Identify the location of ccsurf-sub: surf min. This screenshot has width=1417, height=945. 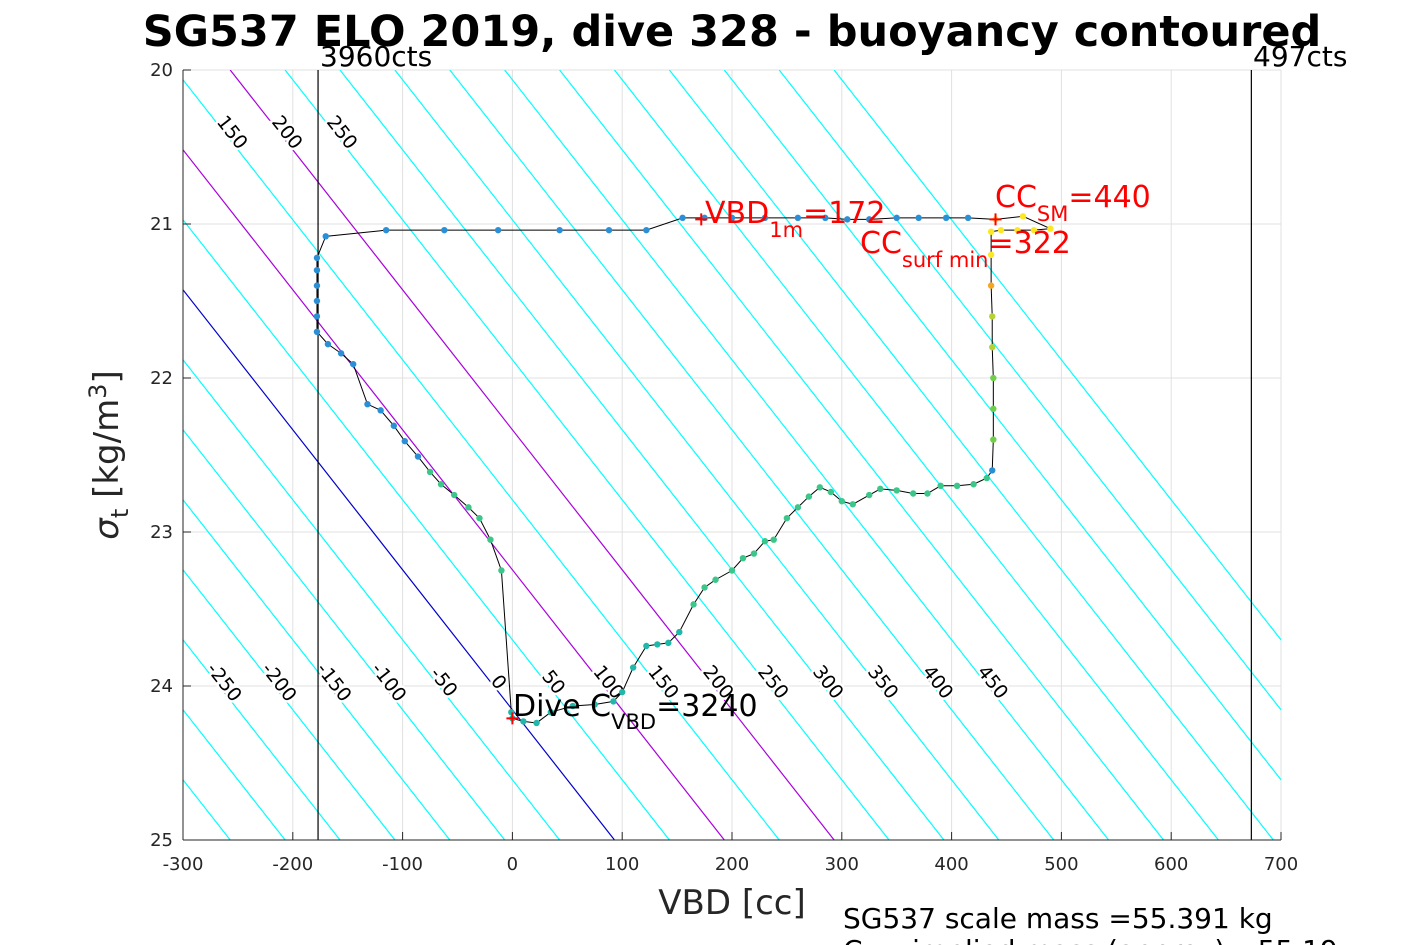
(945, 260).